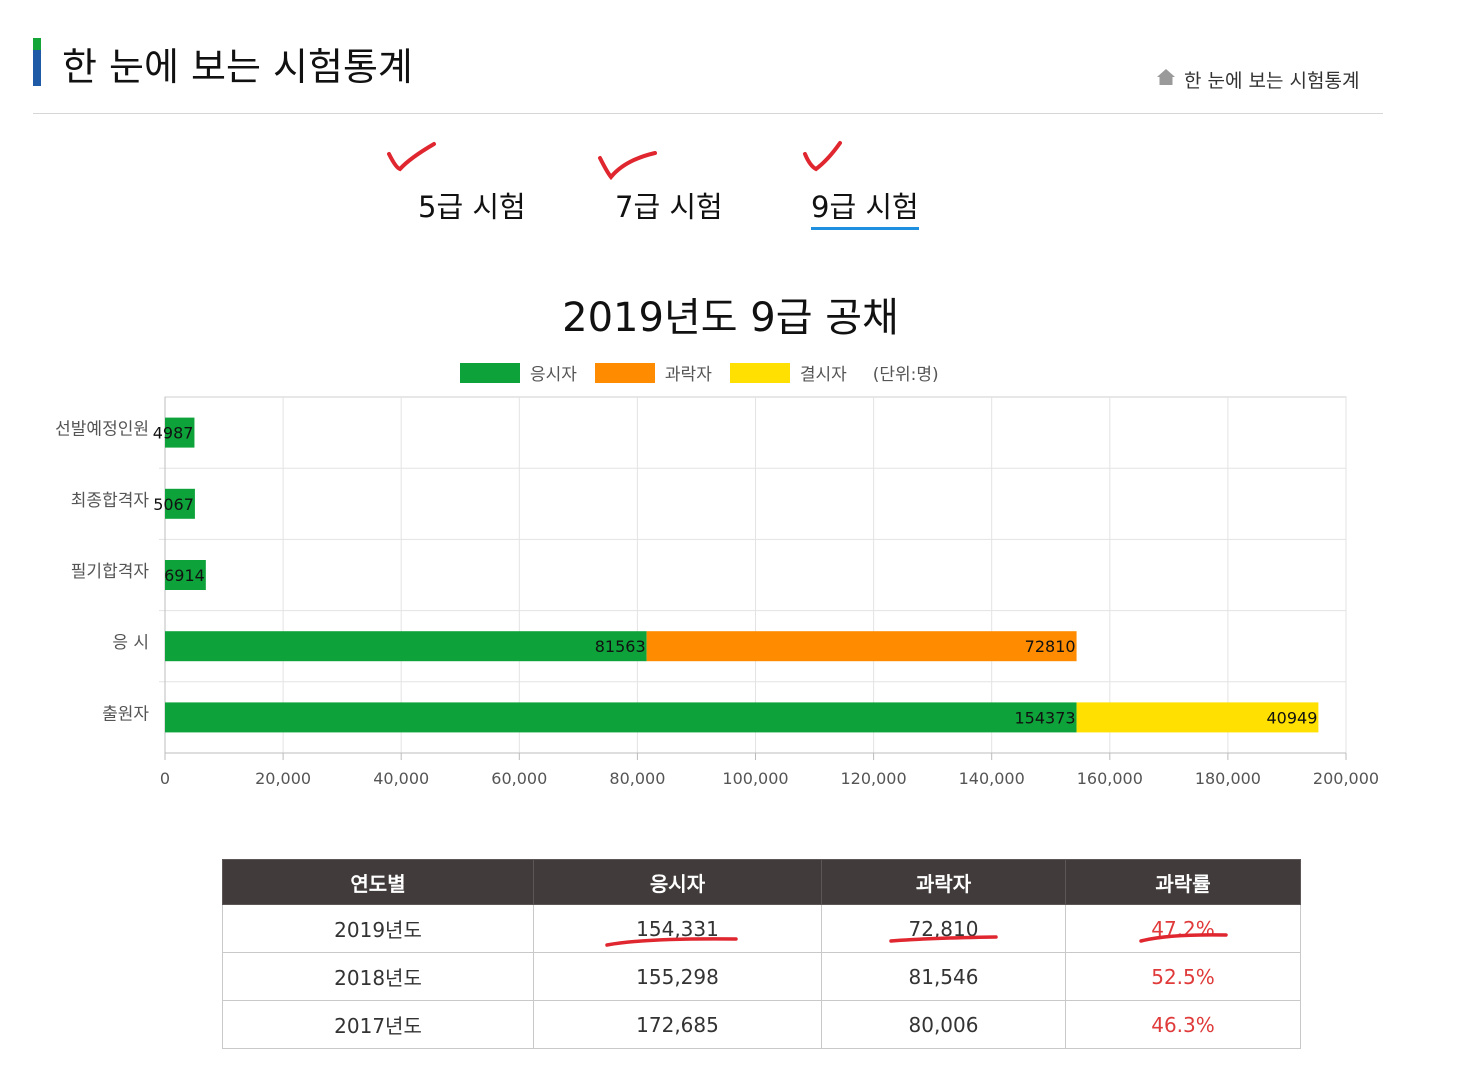  I want to click on title-accent-bar, so click(37, 62).